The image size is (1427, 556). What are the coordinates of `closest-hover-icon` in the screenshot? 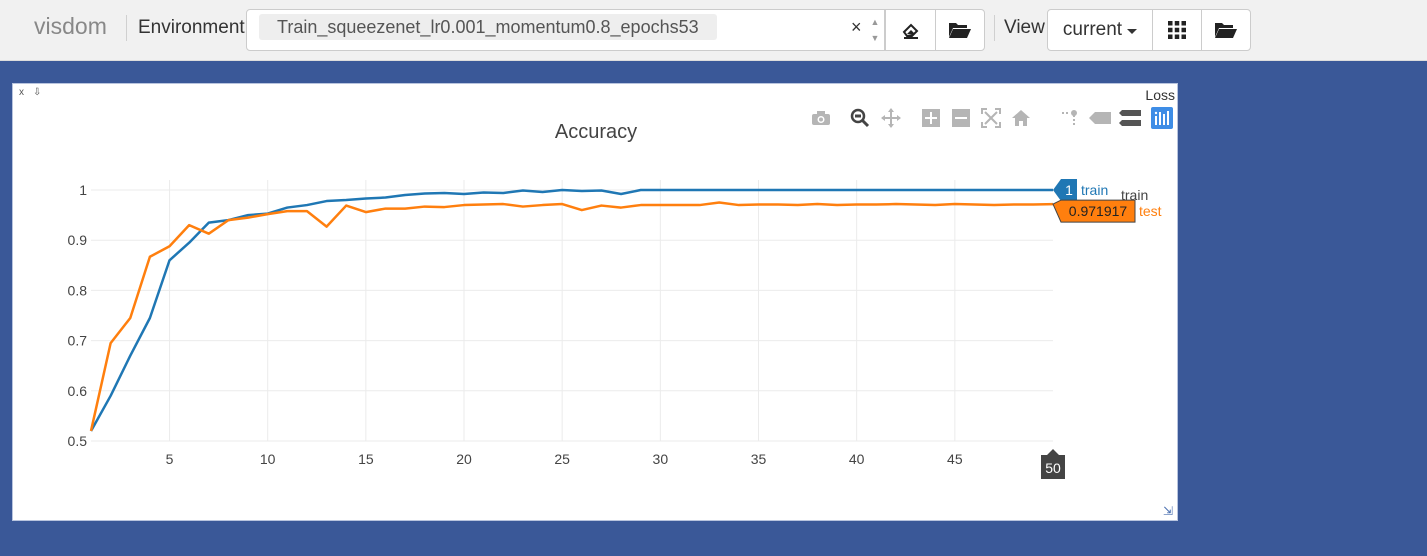 It's located at (1130, 118).